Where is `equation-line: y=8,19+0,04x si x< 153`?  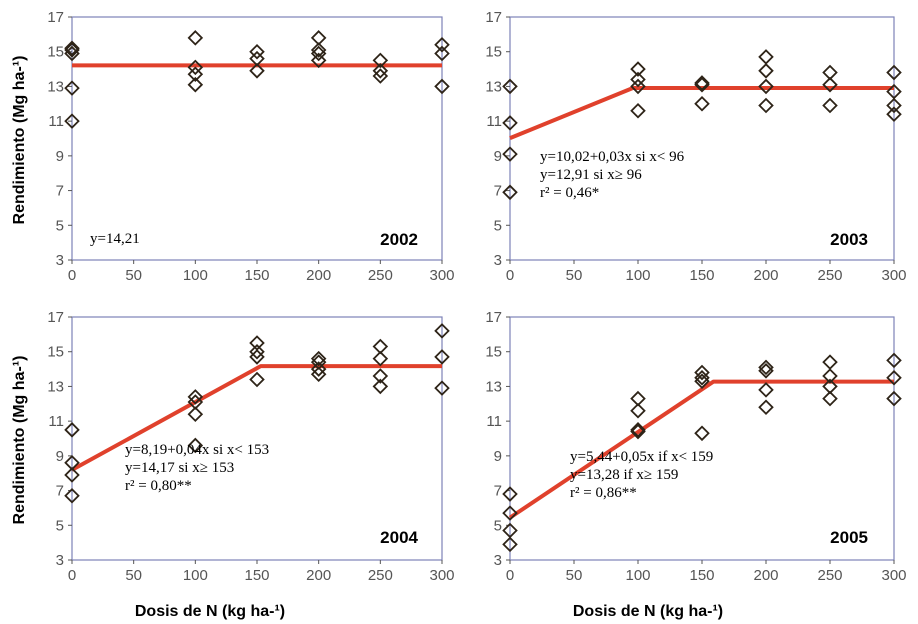 equation-line: y=8,19+0,04x si x< 153 is located at coordinates (197, 450).